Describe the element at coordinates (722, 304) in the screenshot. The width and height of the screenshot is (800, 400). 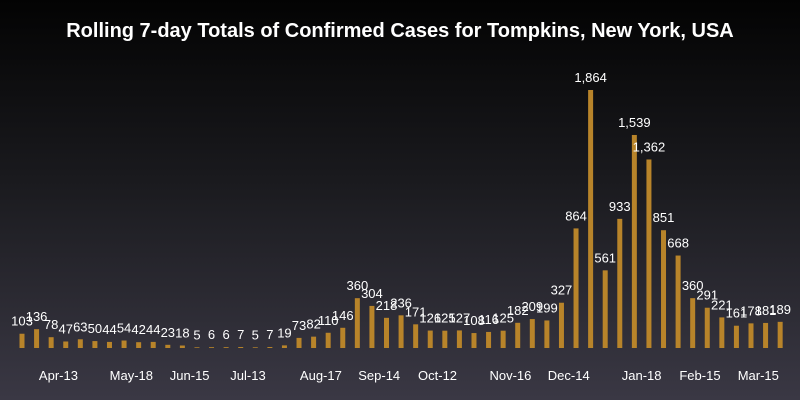
I see `data-label: 221` at that location.